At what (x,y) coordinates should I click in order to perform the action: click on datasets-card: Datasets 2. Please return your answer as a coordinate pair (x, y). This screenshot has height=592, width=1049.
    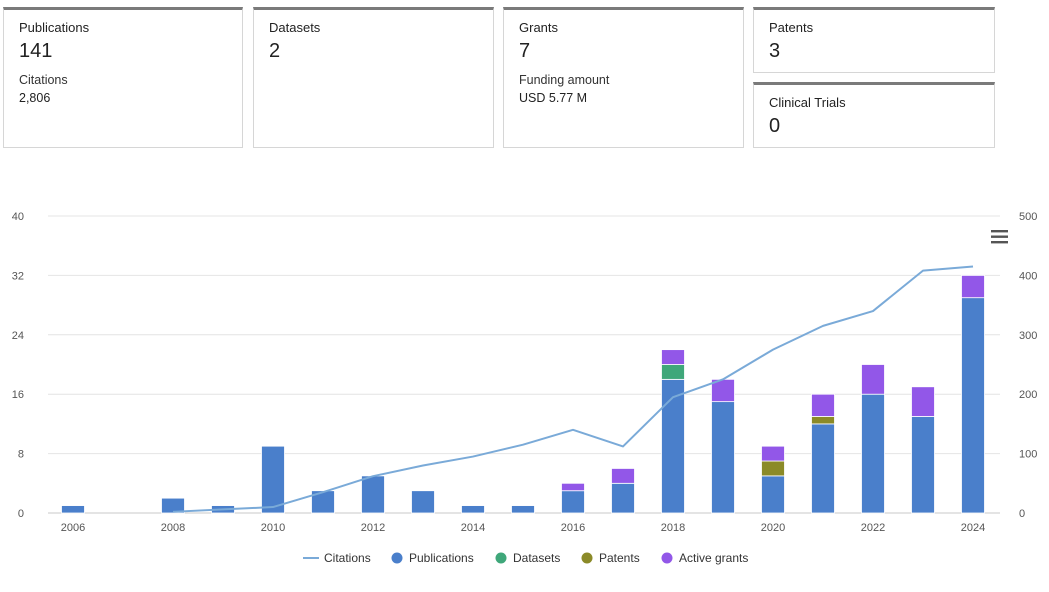
    Looking at the image, I should click on (373, 77).